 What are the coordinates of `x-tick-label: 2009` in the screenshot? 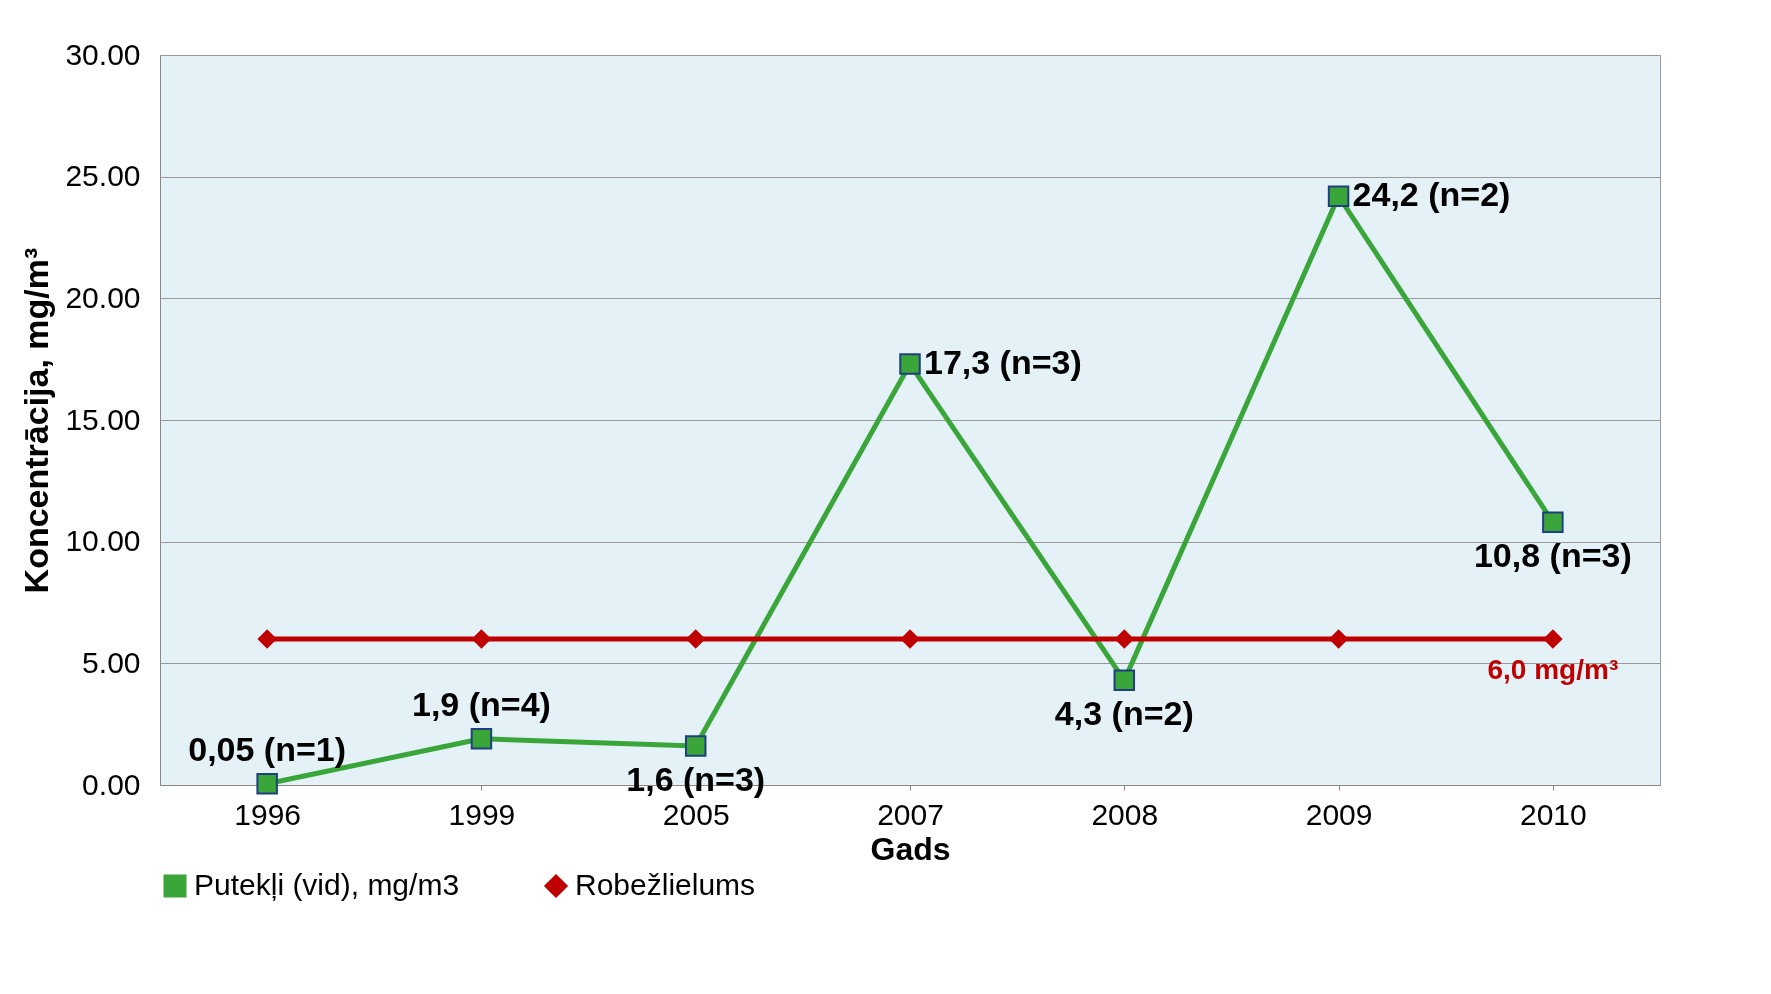 It's located at (1339, 814).